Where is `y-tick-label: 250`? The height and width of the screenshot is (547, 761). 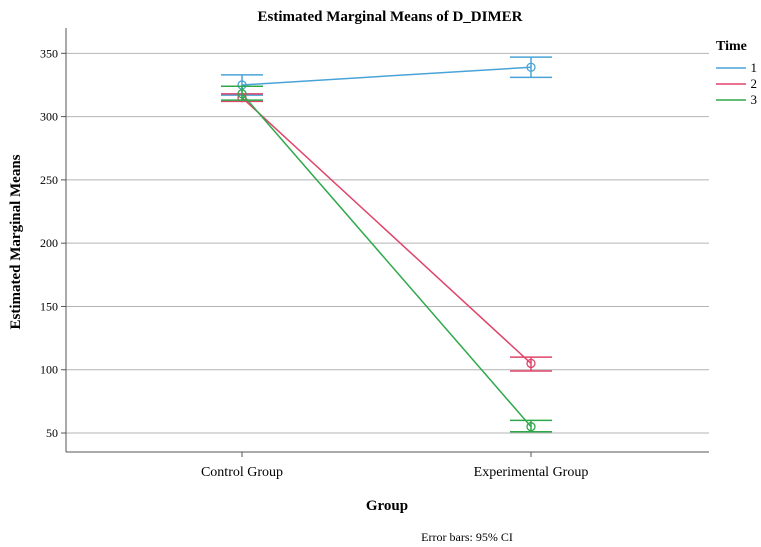 y-tick-label: 250 is located at coordinates (49, 180).